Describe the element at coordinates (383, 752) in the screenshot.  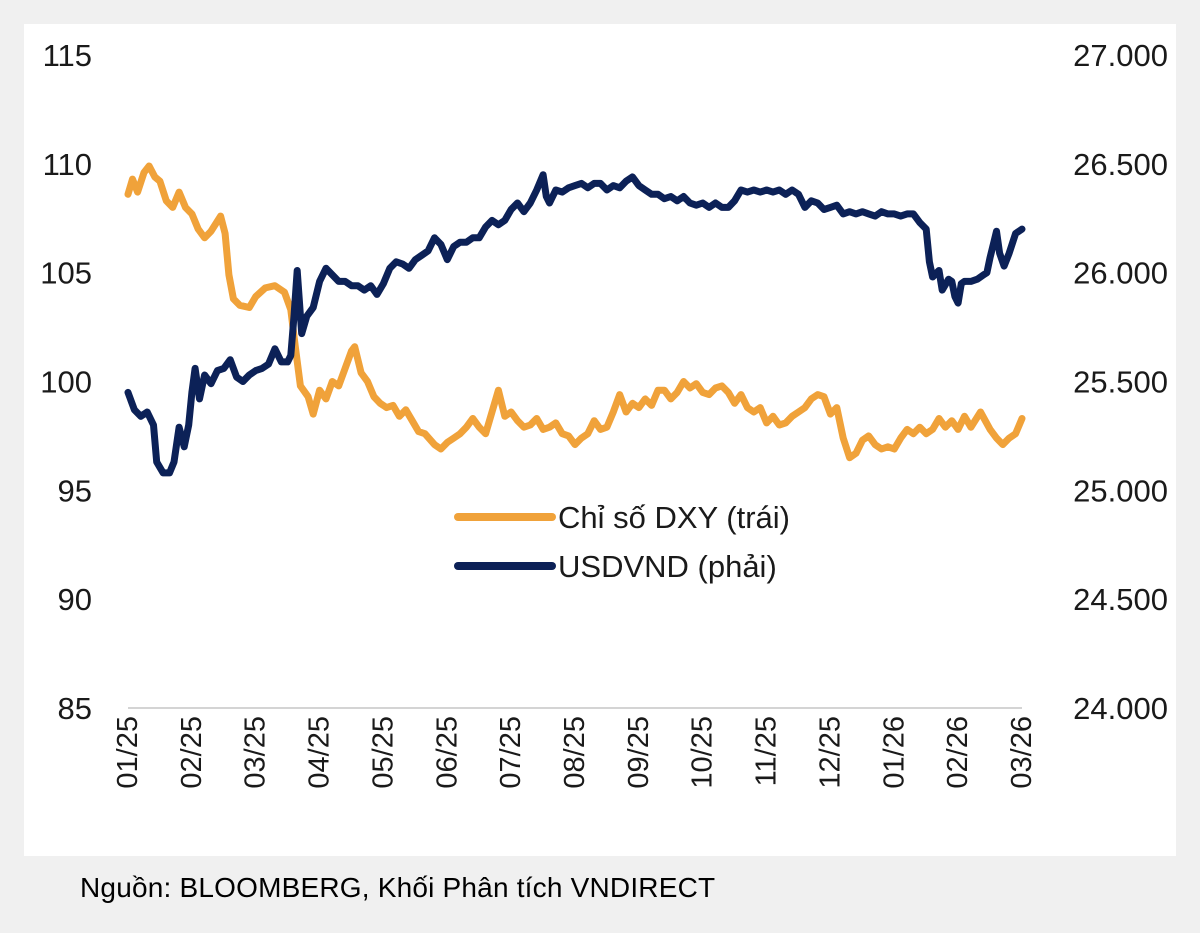
I see `x-tick-label: 05/25` at that location.